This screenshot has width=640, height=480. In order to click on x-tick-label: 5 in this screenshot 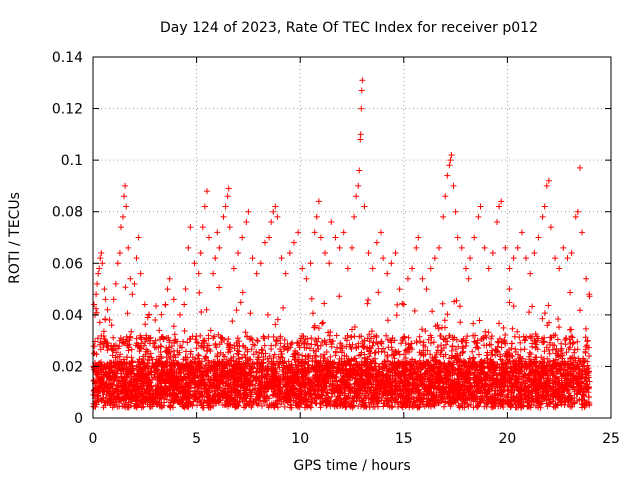, I will do `click(196, 439)`.